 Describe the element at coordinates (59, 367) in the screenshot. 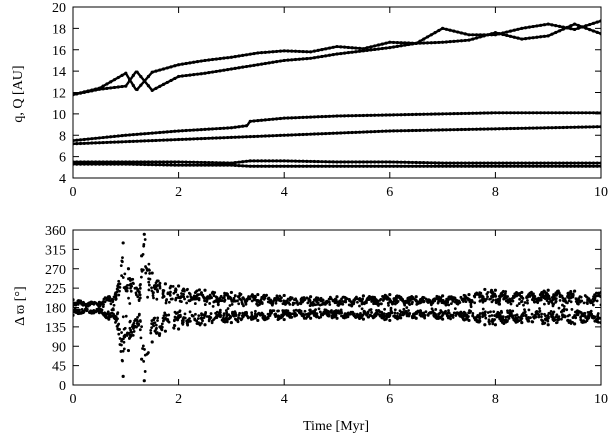

I see `bottom-y-tick-label: 45` at that location.